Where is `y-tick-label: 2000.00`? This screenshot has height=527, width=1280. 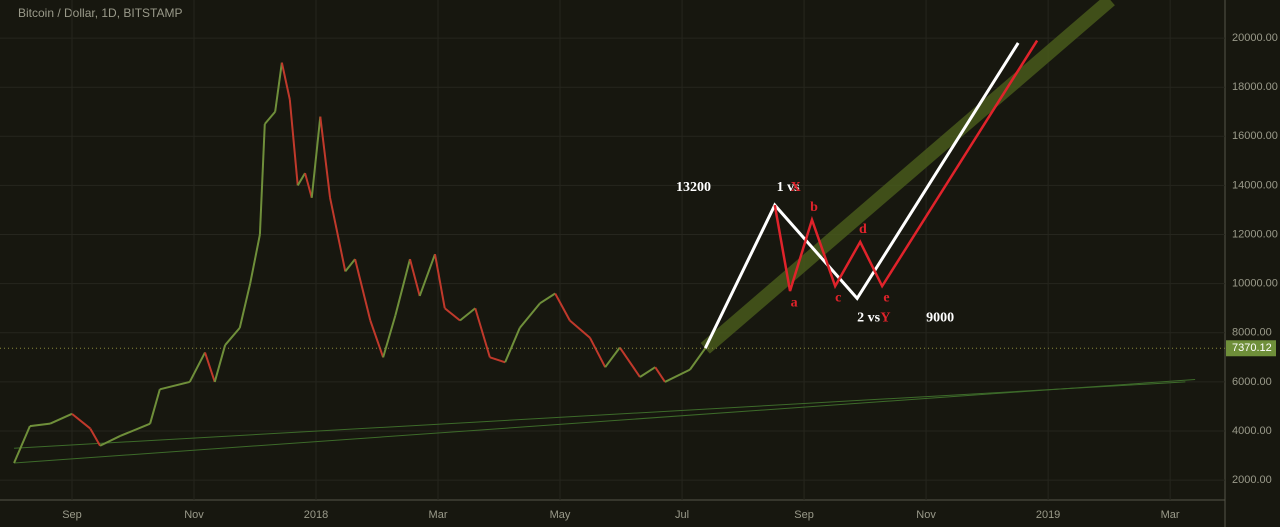 y-tick-label: 2000.00 is located at coordinates (1252, 480).